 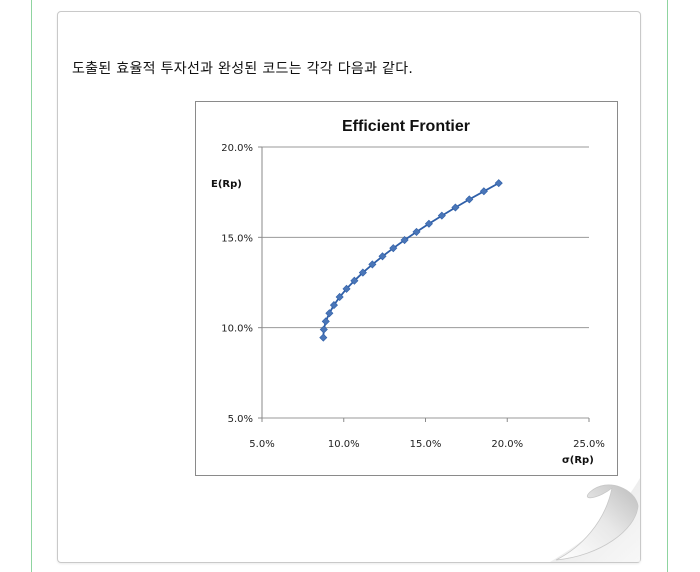 What do you see at coordinates (237, 238) in the screenshot?
I see `y-tick-label: 15.0%` at bounding box center [237, 238].